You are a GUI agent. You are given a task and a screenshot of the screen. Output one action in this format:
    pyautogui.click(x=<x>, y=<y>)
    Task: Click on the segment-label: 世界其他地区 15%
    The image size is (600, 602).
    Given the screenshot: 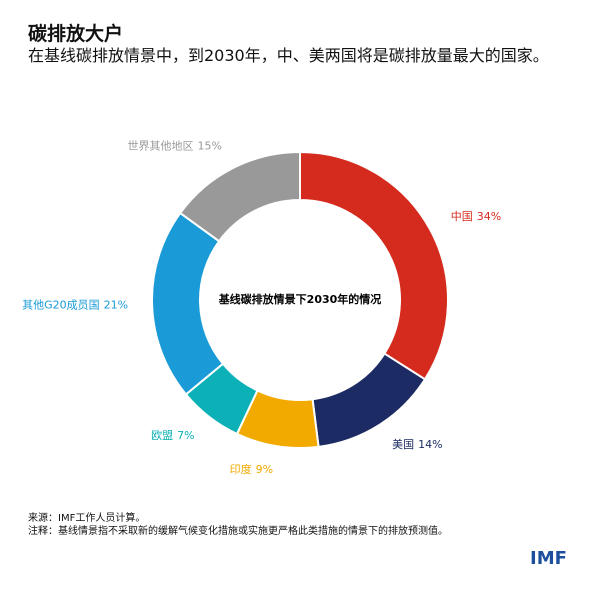 What is the action you would take?
    pyautogui.click(x=174, y=146)
    